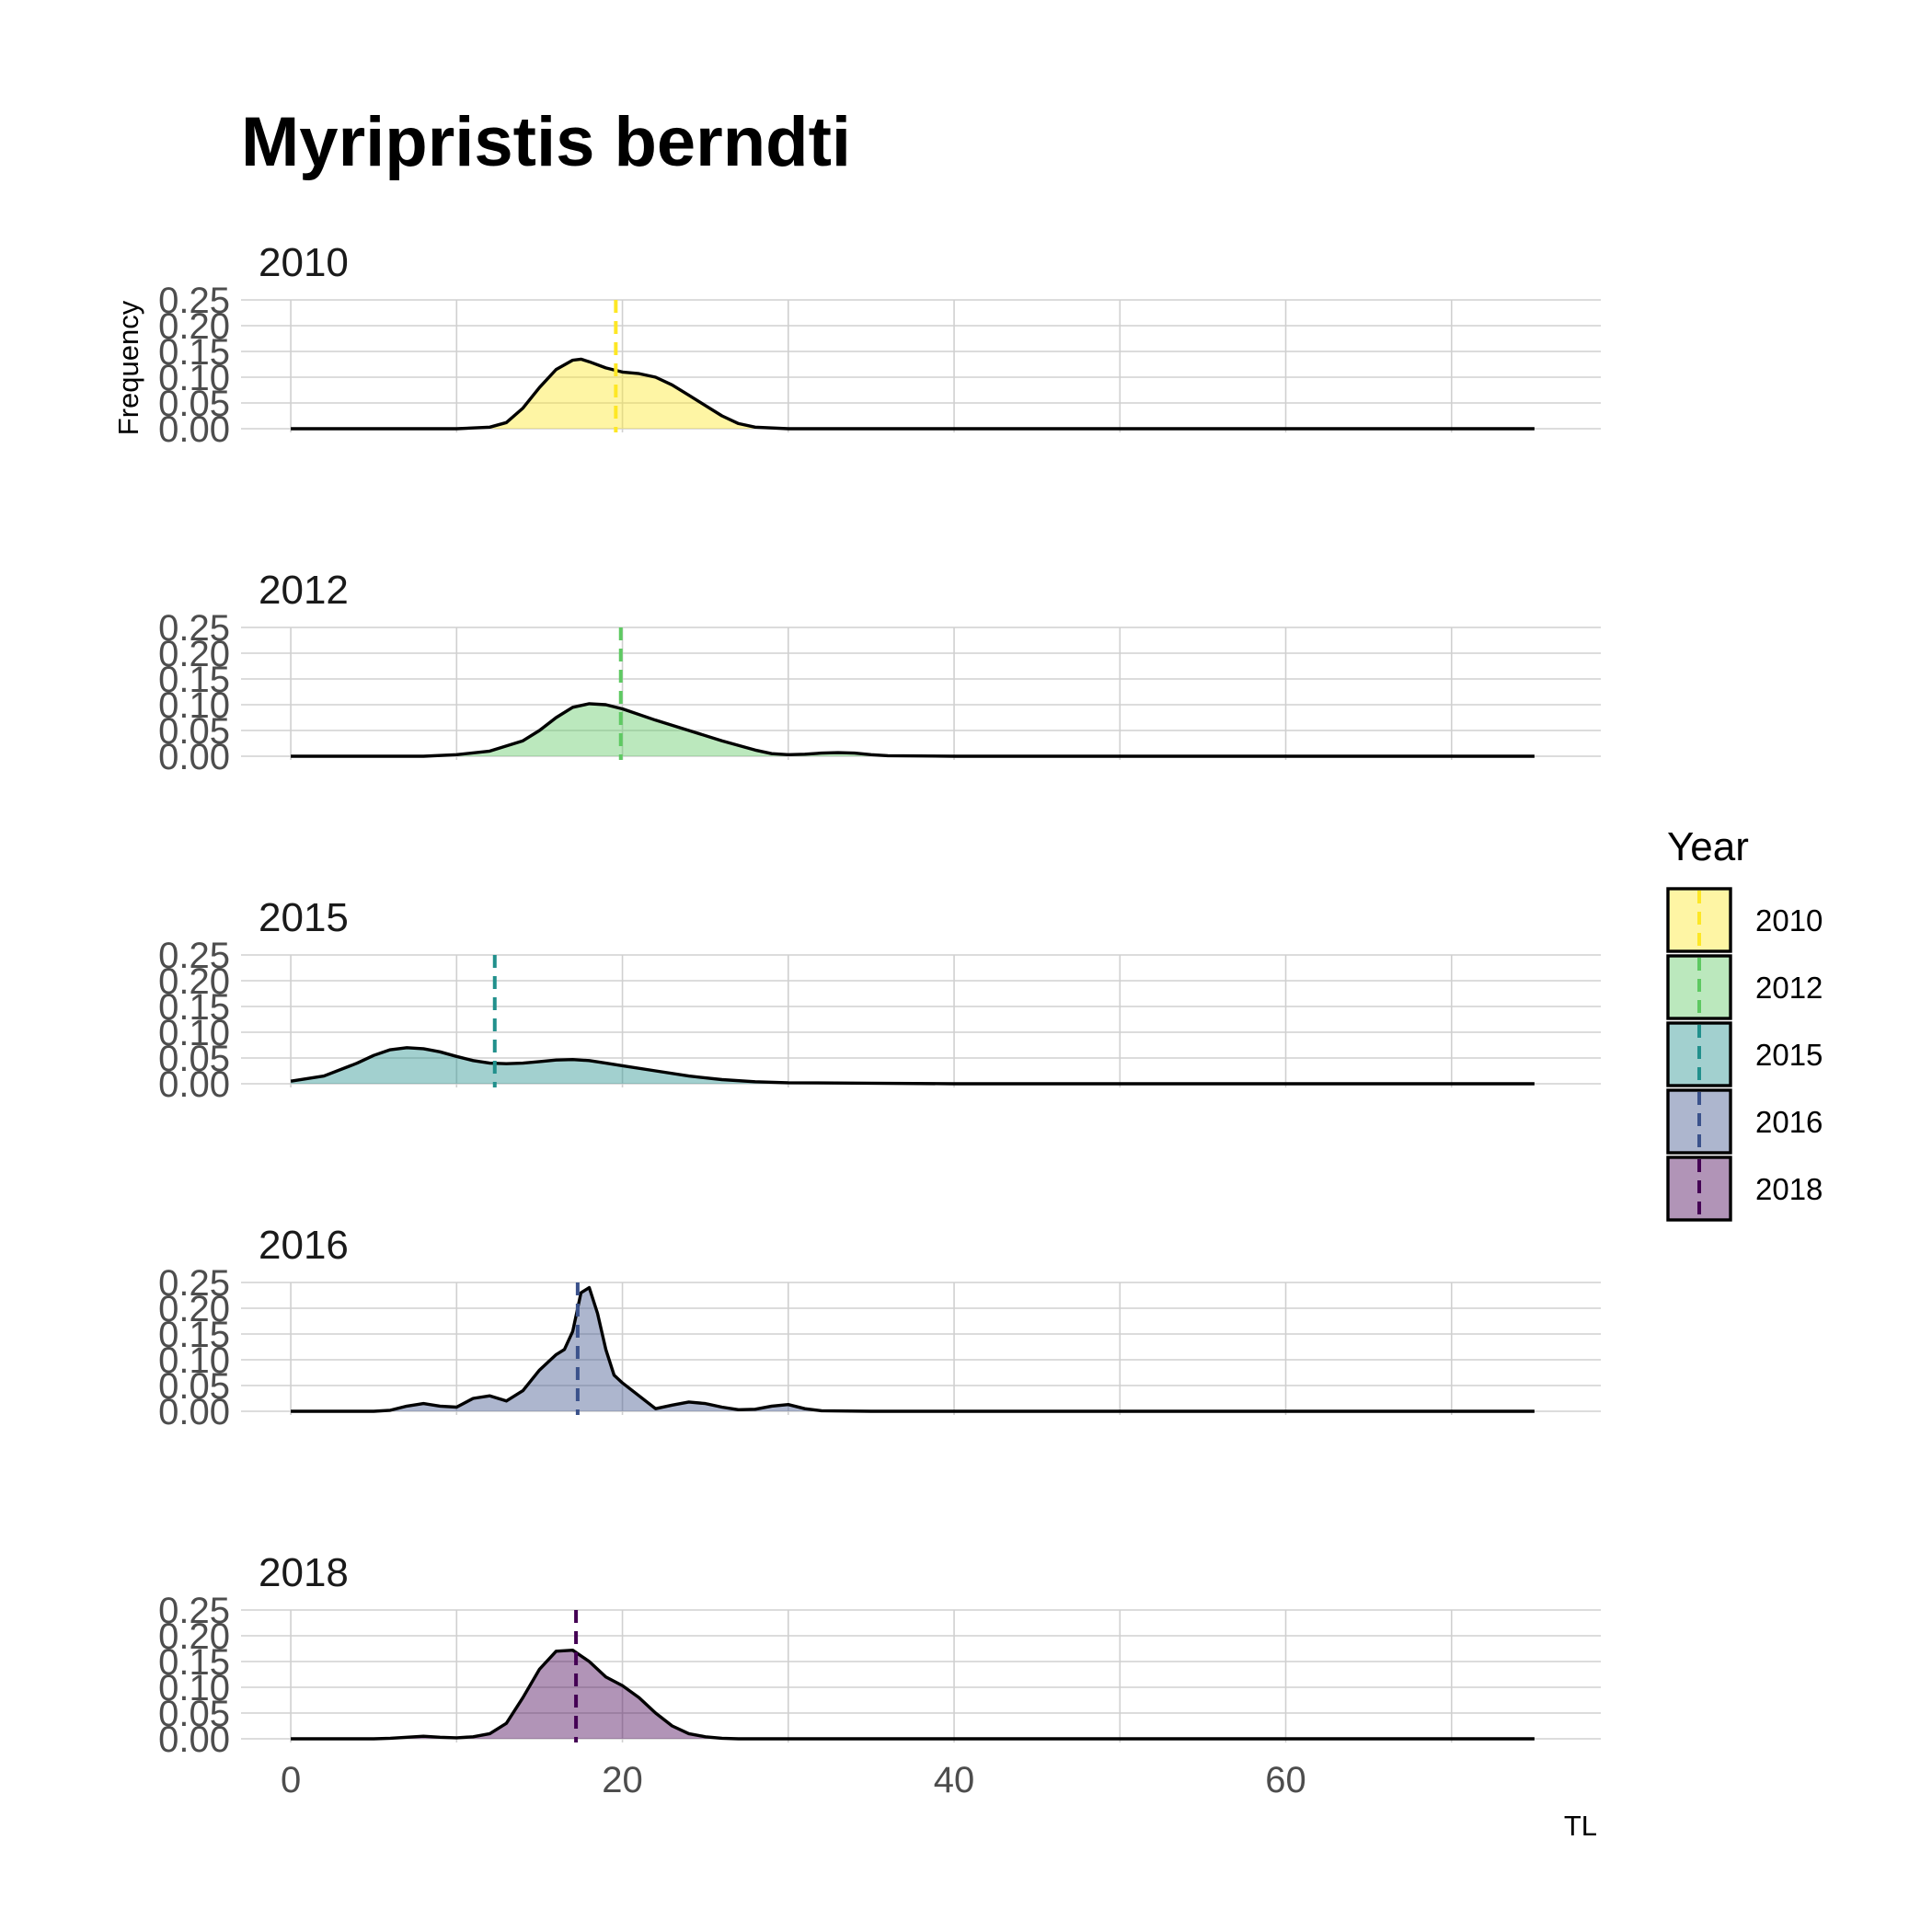  I want to click on x-tick-label: 20, so click(622, 1780).